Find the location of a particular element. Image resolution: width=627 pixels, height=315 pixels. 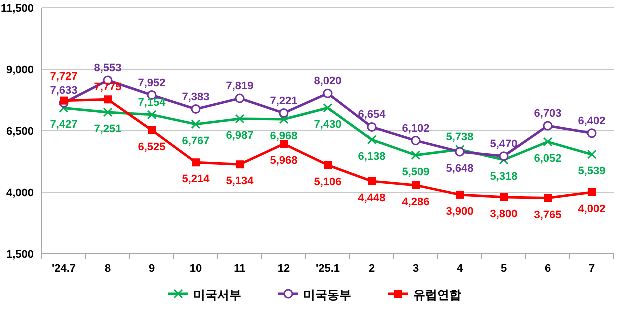

data-label: 5,968 is located at coordinates (284, 161).